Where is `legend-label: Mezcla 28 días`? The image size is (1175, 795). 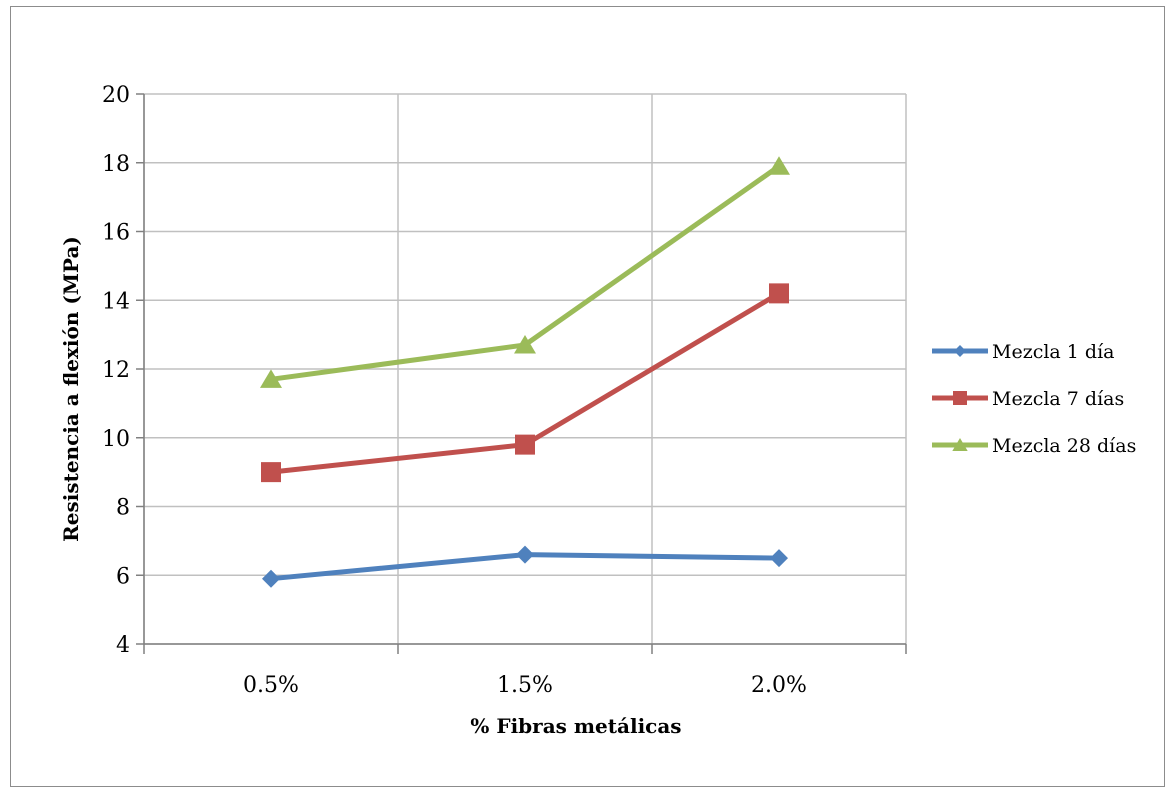 legend-label: Mezcla 28 días is located at coordinates (1064, 446).